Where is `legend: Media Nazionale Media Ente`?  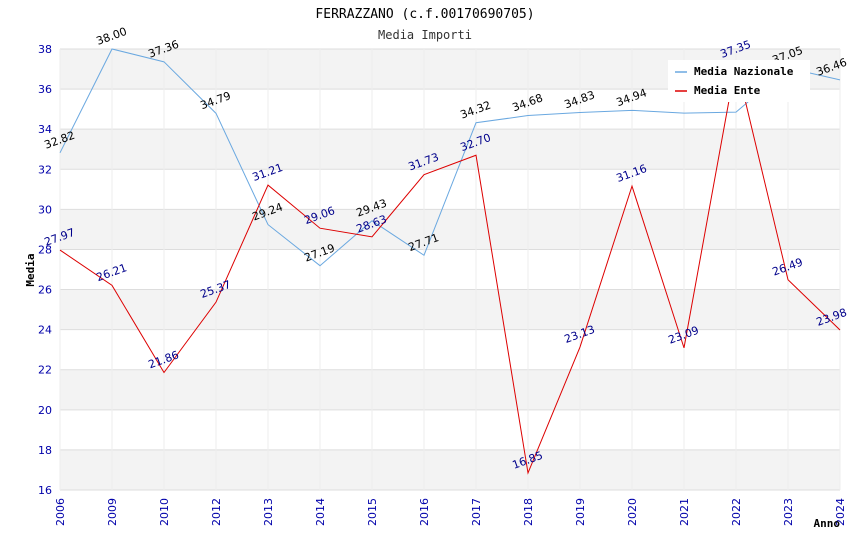 legend: Media Nazionale Media Ente is located at coordinates (739, 81).